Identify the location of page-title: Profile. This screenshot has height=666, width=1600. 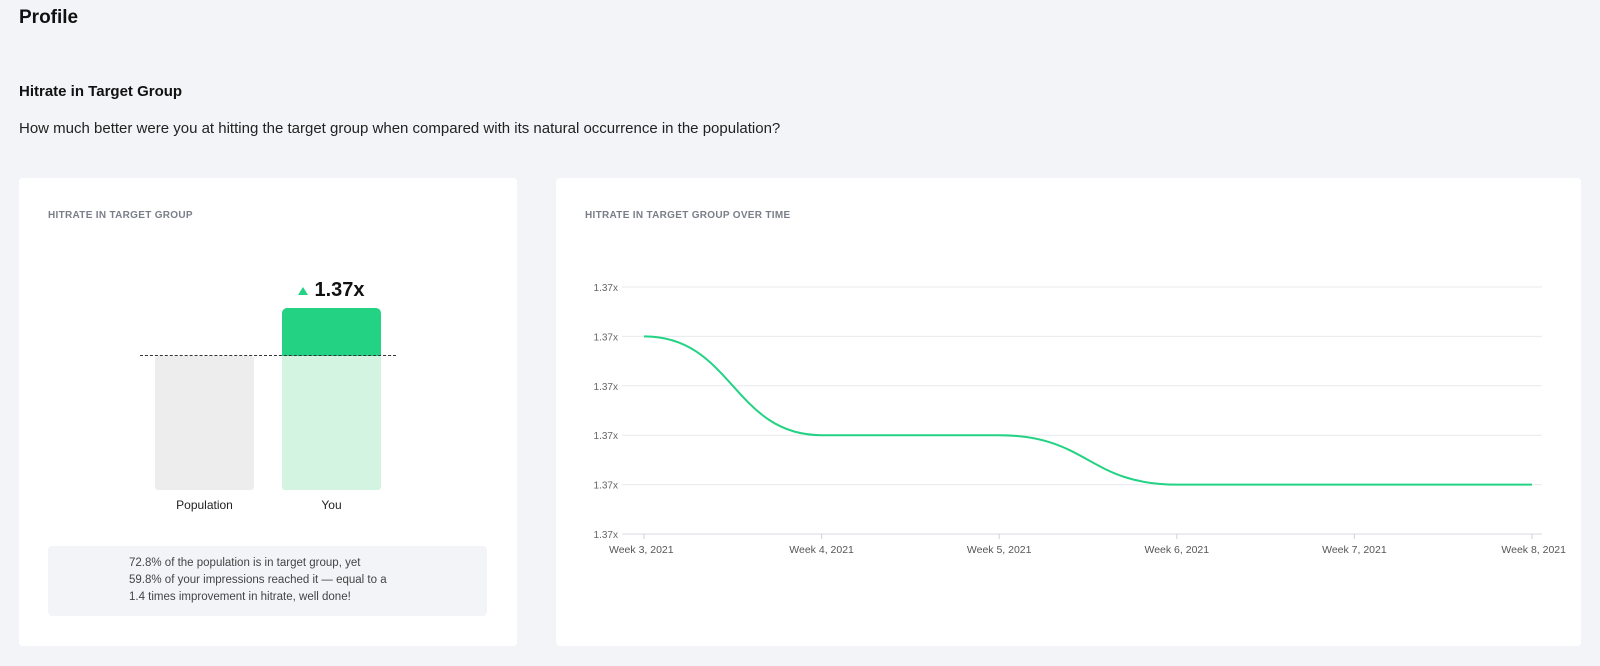
(49, 17).